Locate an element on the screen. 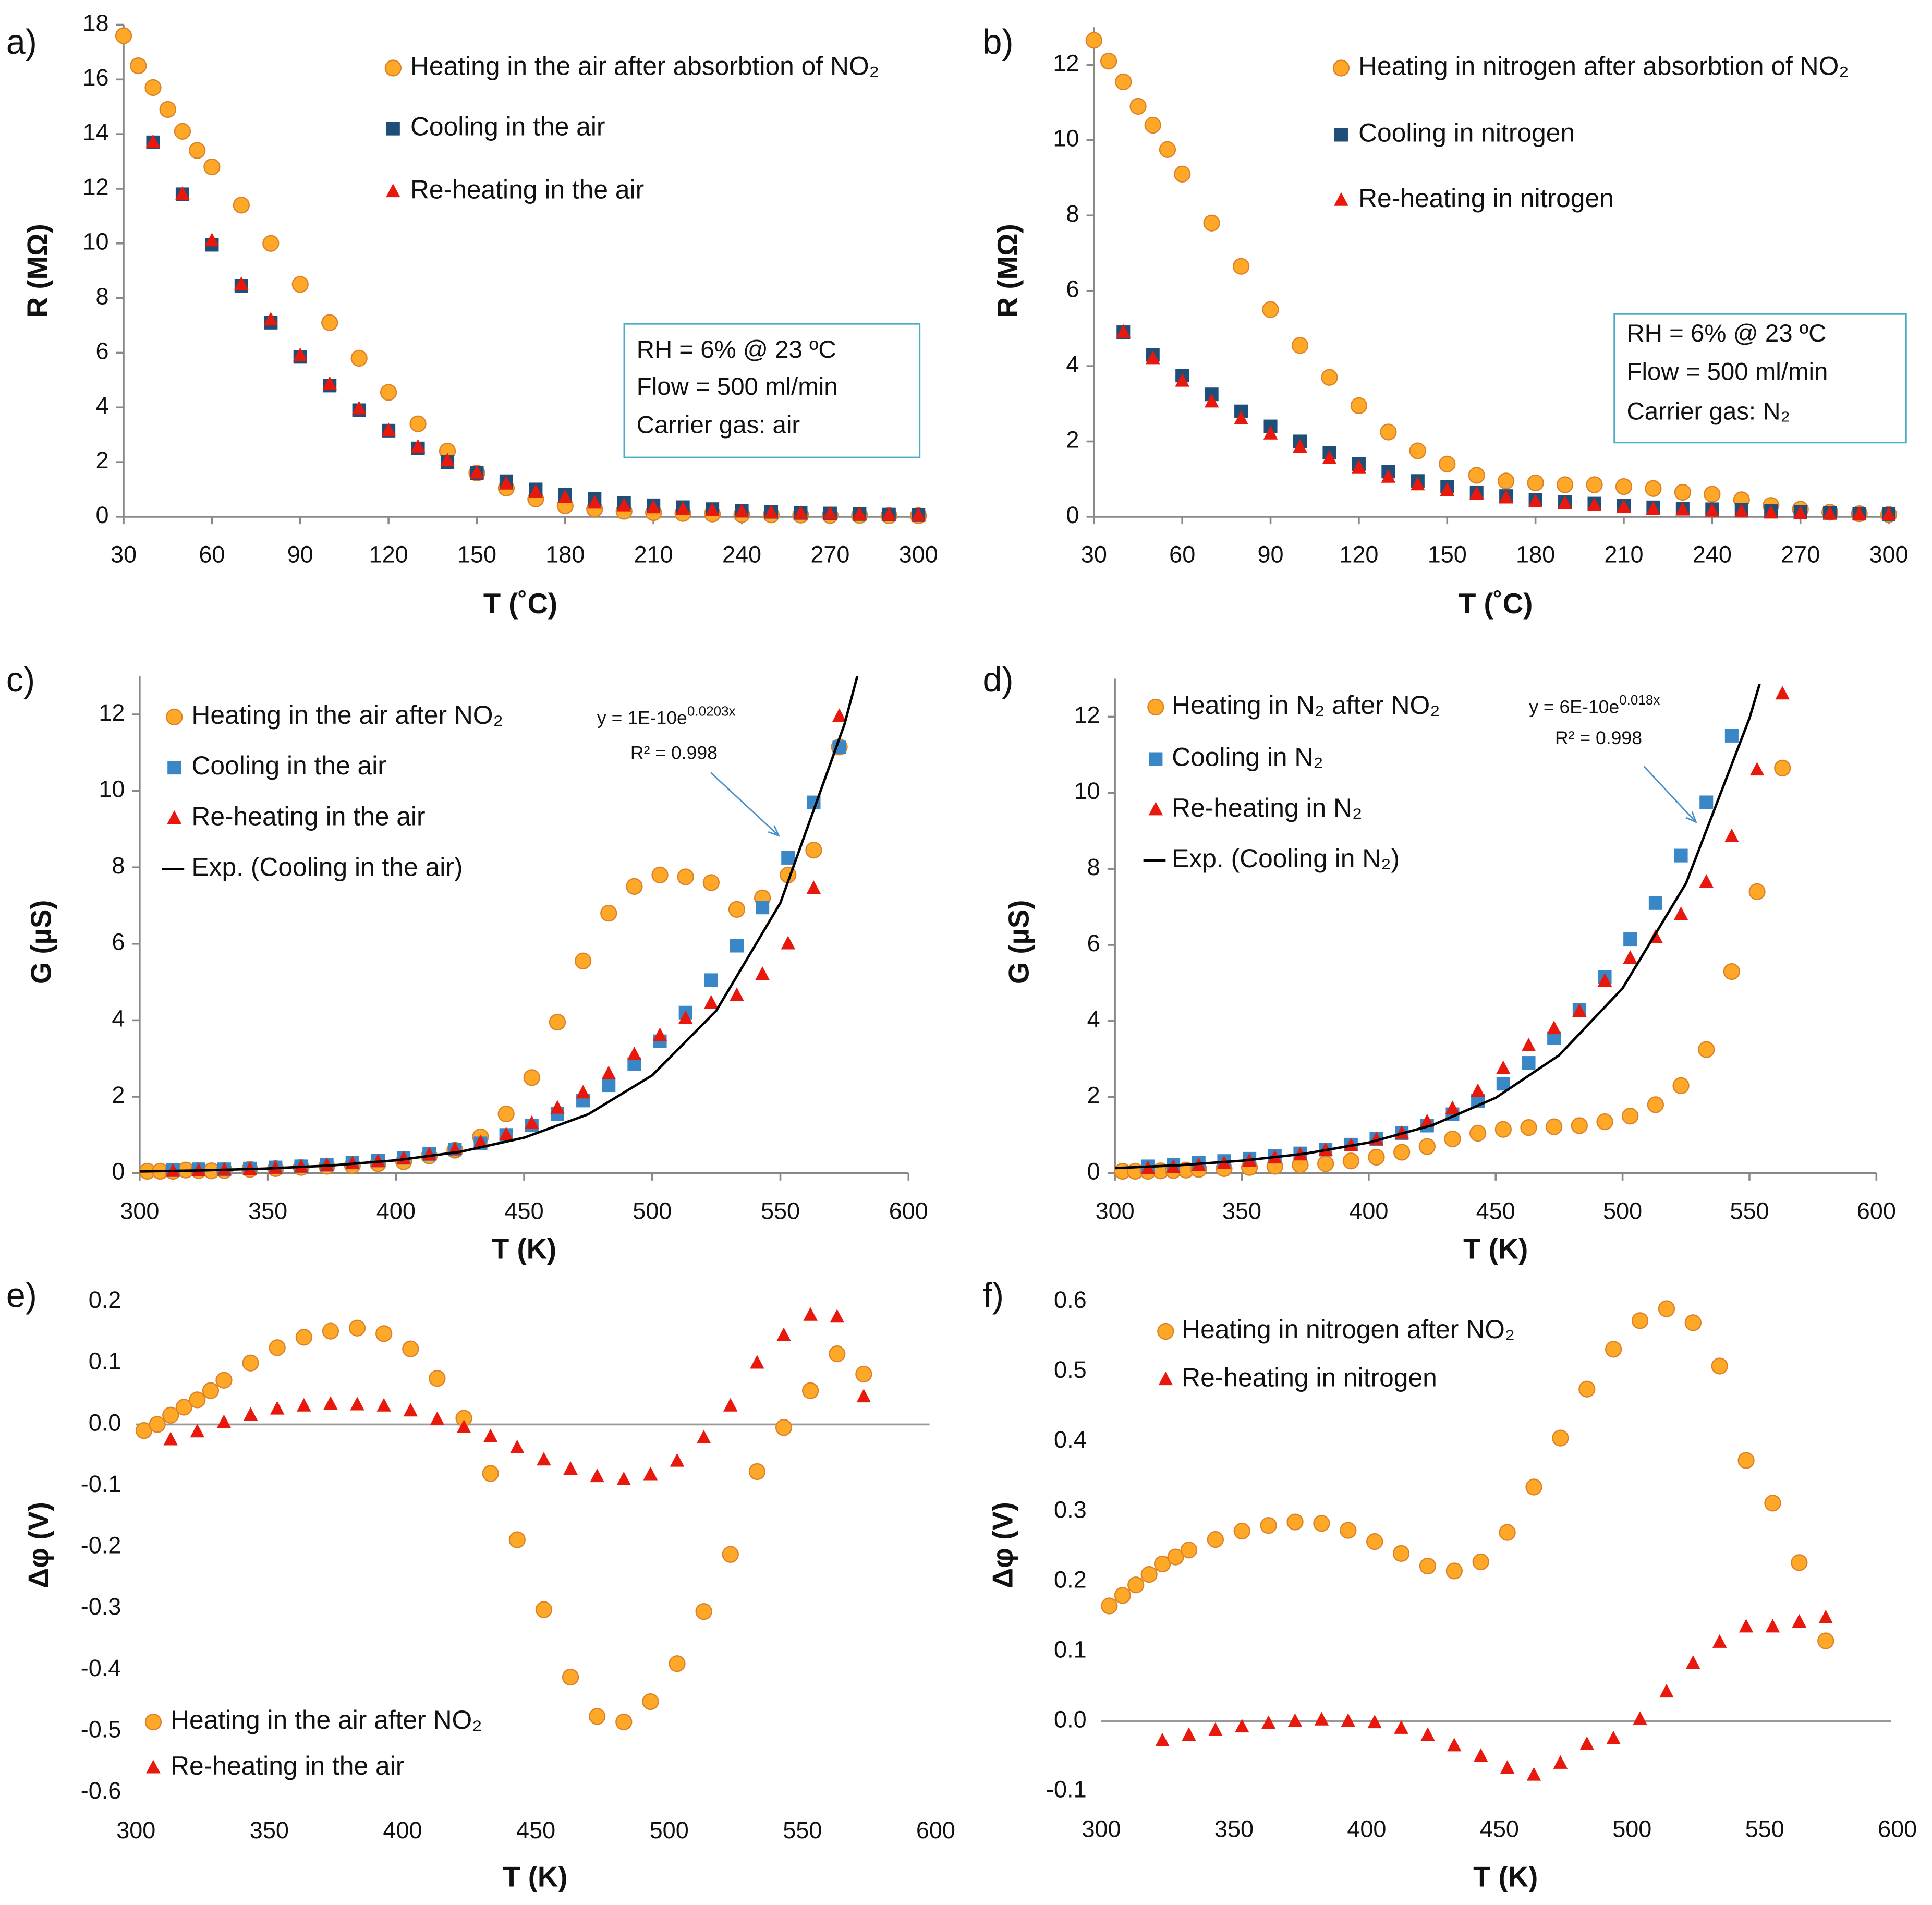 The width and height of the screenshot is (1932, 1905). legend-label: Re-heating in the air is located at coordinates (308, 816).